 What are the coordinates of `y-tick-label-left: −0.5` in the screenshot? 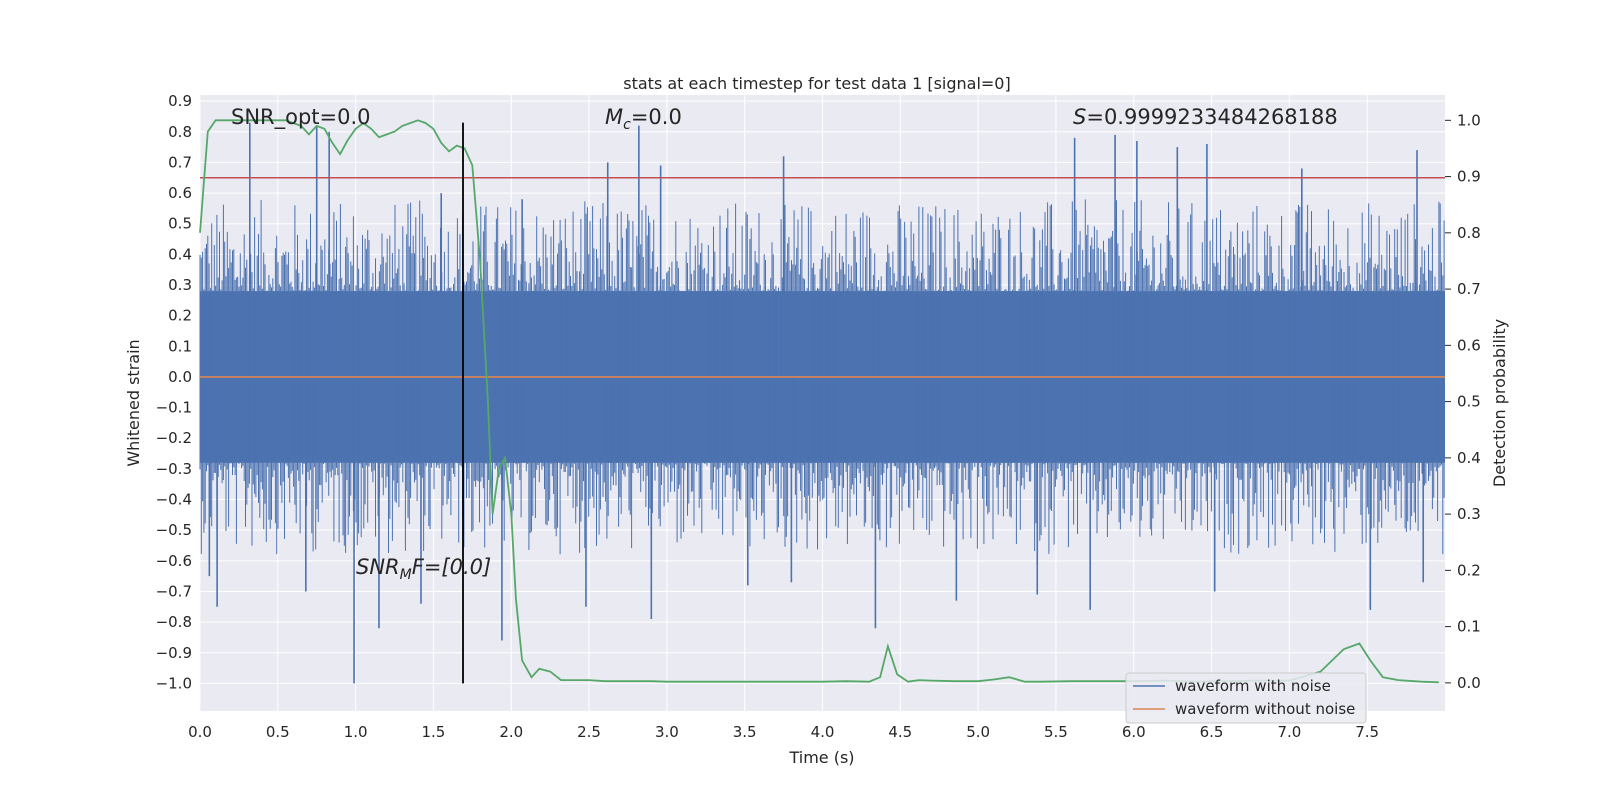 It's located at (174, 530).